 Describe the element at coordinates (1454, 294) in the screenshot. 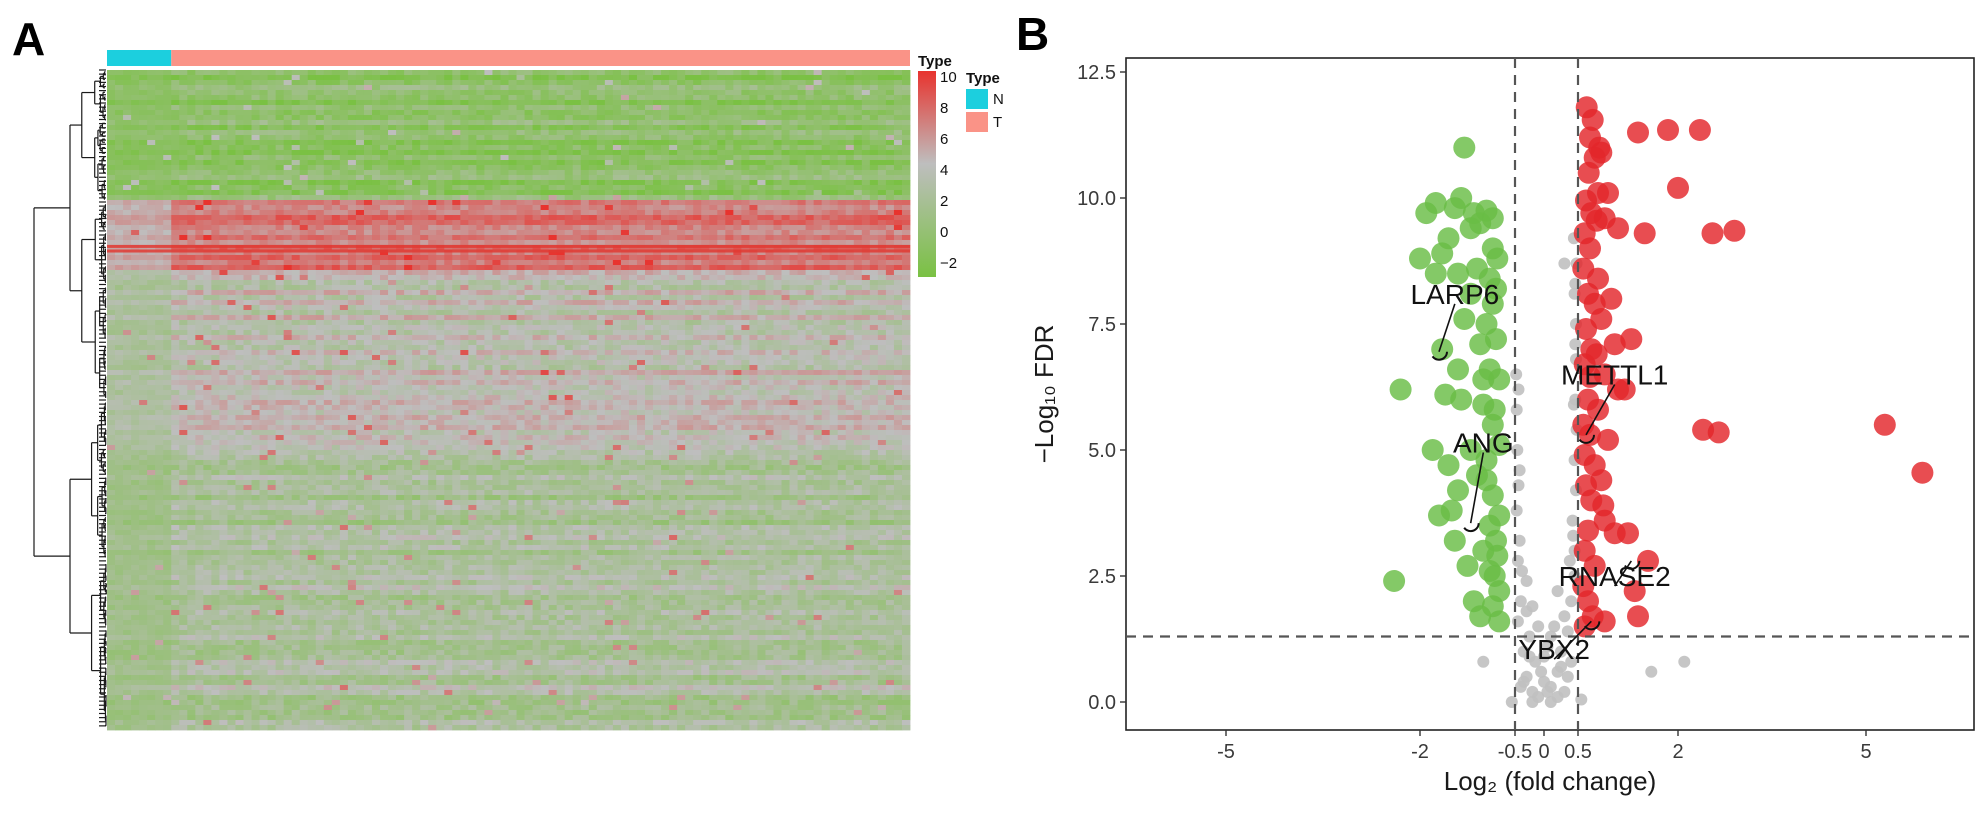

I see `gene-label-larp6: LARP6` at that location.